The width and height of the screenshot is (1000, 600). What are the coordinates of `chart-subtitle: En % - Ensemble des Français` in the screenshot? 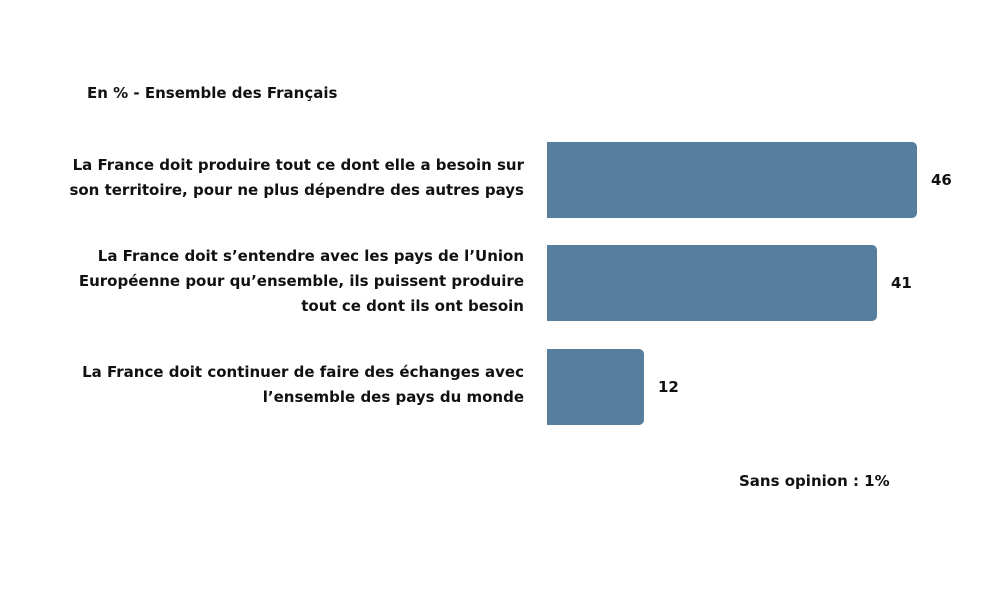 It's located at (212, 93).